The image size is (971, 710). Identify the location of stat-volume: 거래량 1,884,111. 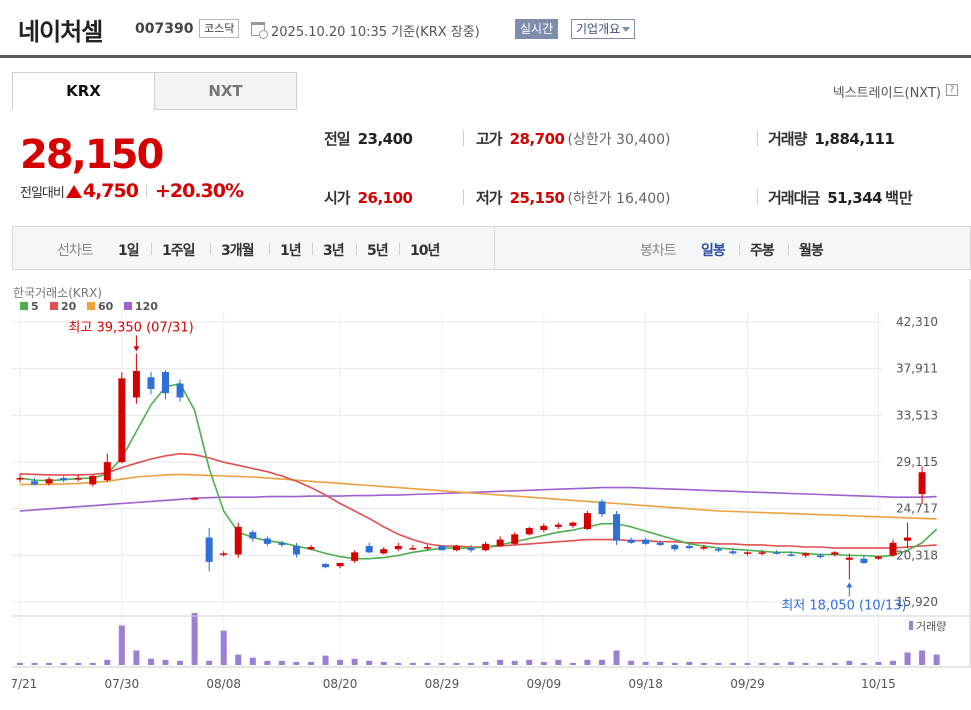
(831, 138).